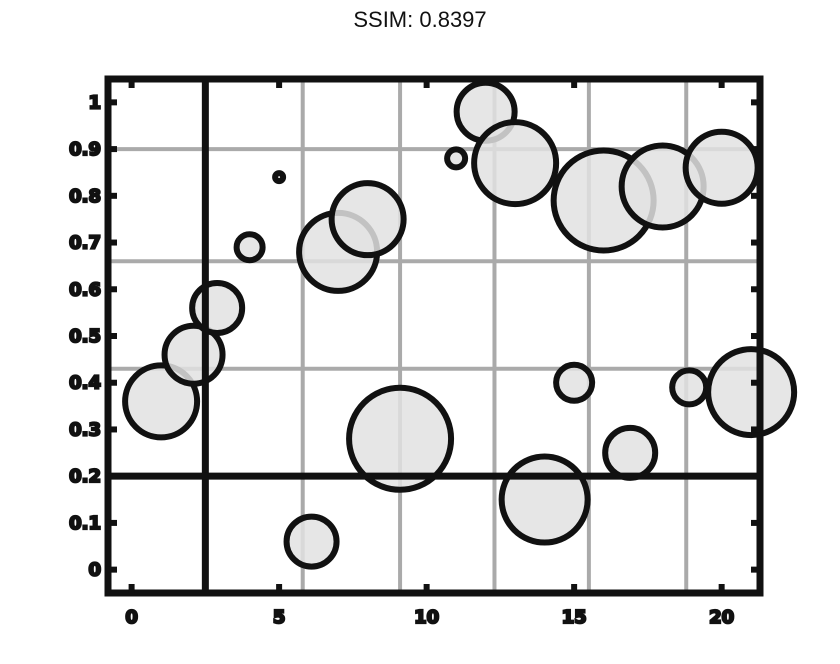 The height and width of the screenshot is (664, 840). Describe the element at coordinates (85, 476) in the screenshot. I see `y-tick-label: 0.2` at that location.